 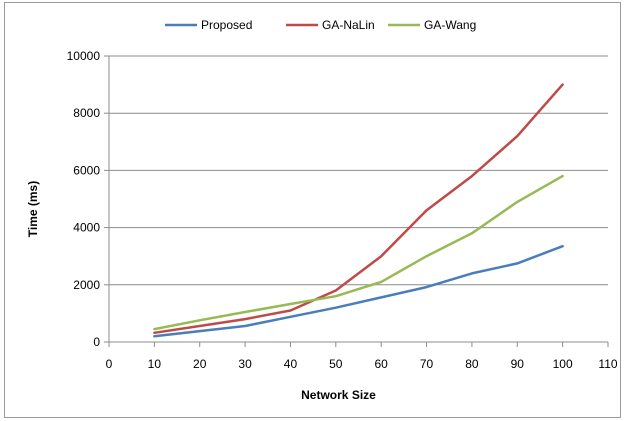 What do you see at coordinates (320, 25) in the screenshot?
I see `legend: Proposed GA-NaLin GA-Wang` at bounding box center [320, 25].